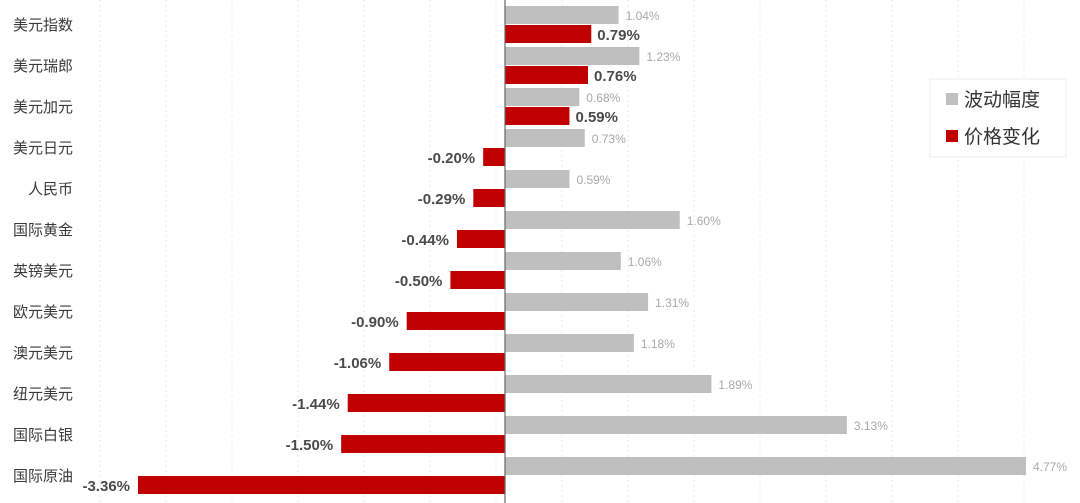 This screenshot has height=503, width=1080. What do you see at coordinates (452, 158) in the screenshot?
I see `price-change-value-label: -0.20%` at bounding box center [452, 158].